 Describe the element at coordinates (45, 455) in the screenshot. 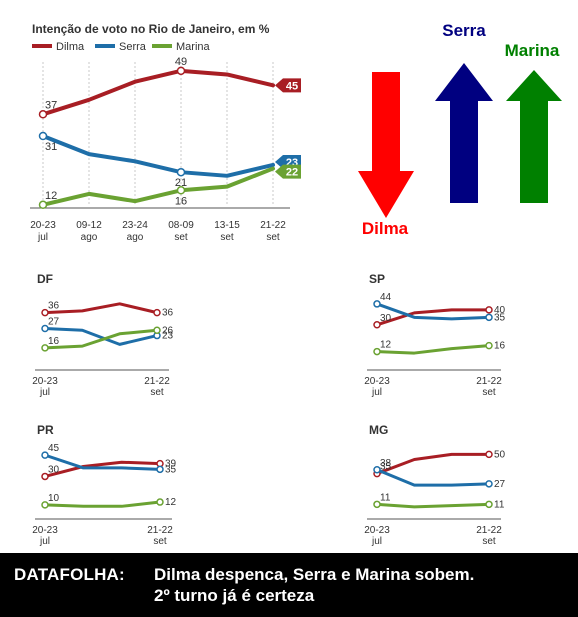

I see `pr-point-serra` at that location.